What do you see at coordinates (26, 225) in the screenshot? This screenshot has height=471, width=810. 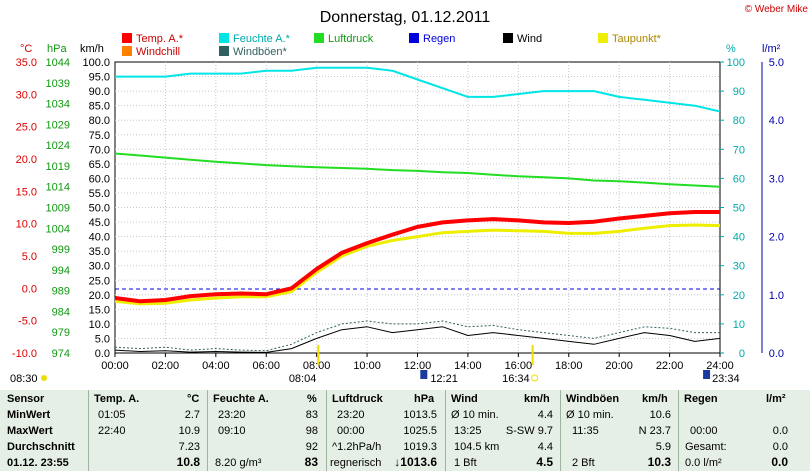 I see `temp-tick-label: 10.0` at bounding box center [26, 225].